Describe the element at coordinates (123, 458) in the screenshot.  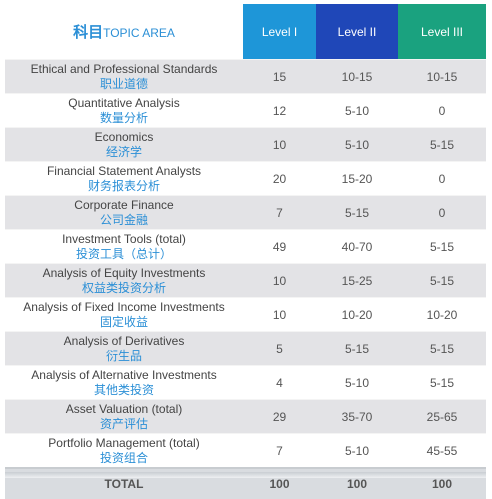
I see `topic-name-zh: 投资组合` at that location.